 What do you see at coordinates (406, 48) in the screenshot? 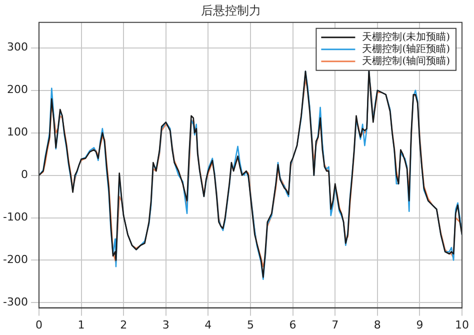
I see `legend-label: 天棚控制(轴距预瞄)` at bounding box center [406, 48].